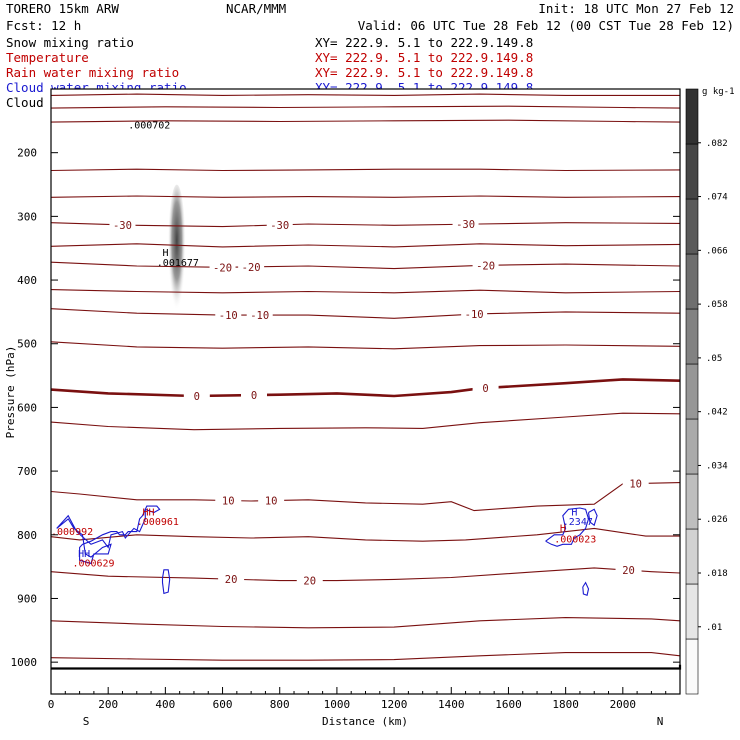  Describe the element at coordinates (365, 107) in the screenshot. I see `temperature-contour--50` at that location.